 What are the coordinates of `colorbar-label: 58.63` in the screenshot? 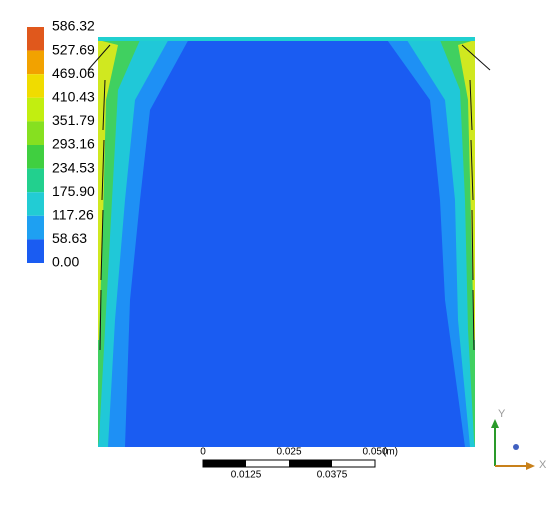 It's located at (69, 238).